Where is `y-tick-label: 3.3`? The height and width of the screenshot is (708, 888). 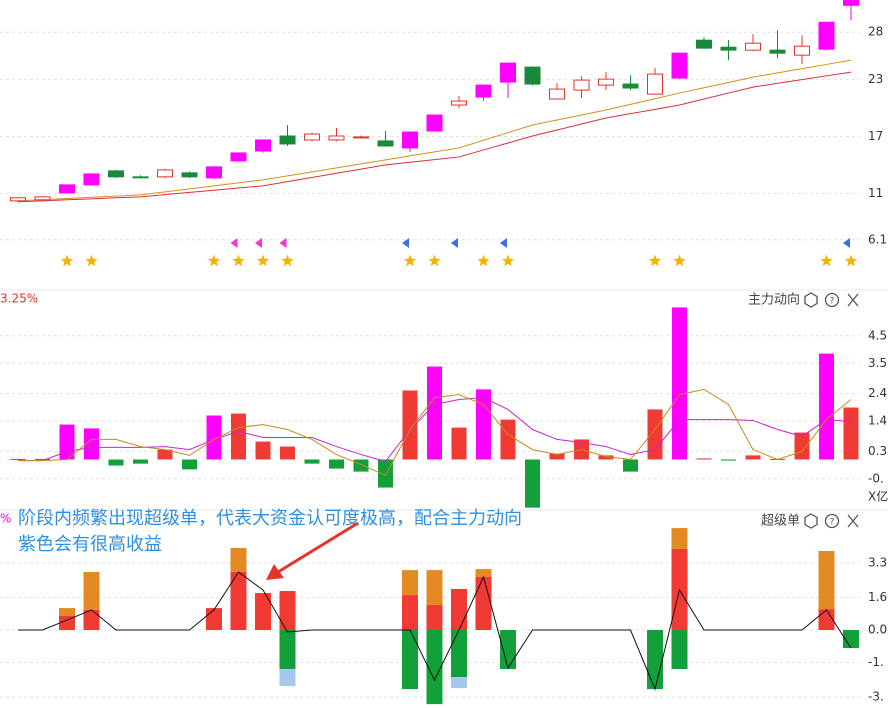
y-tick-label: 3.3 is located at coordinates (877, 562).